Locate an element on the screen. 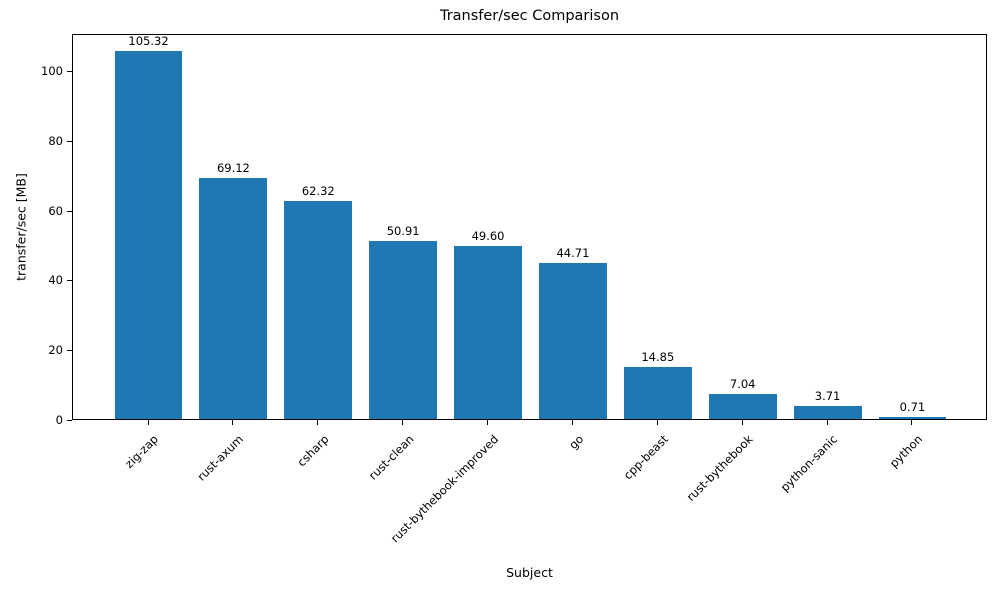  x-tick-label-go: go is located at coordinates (575, 442).